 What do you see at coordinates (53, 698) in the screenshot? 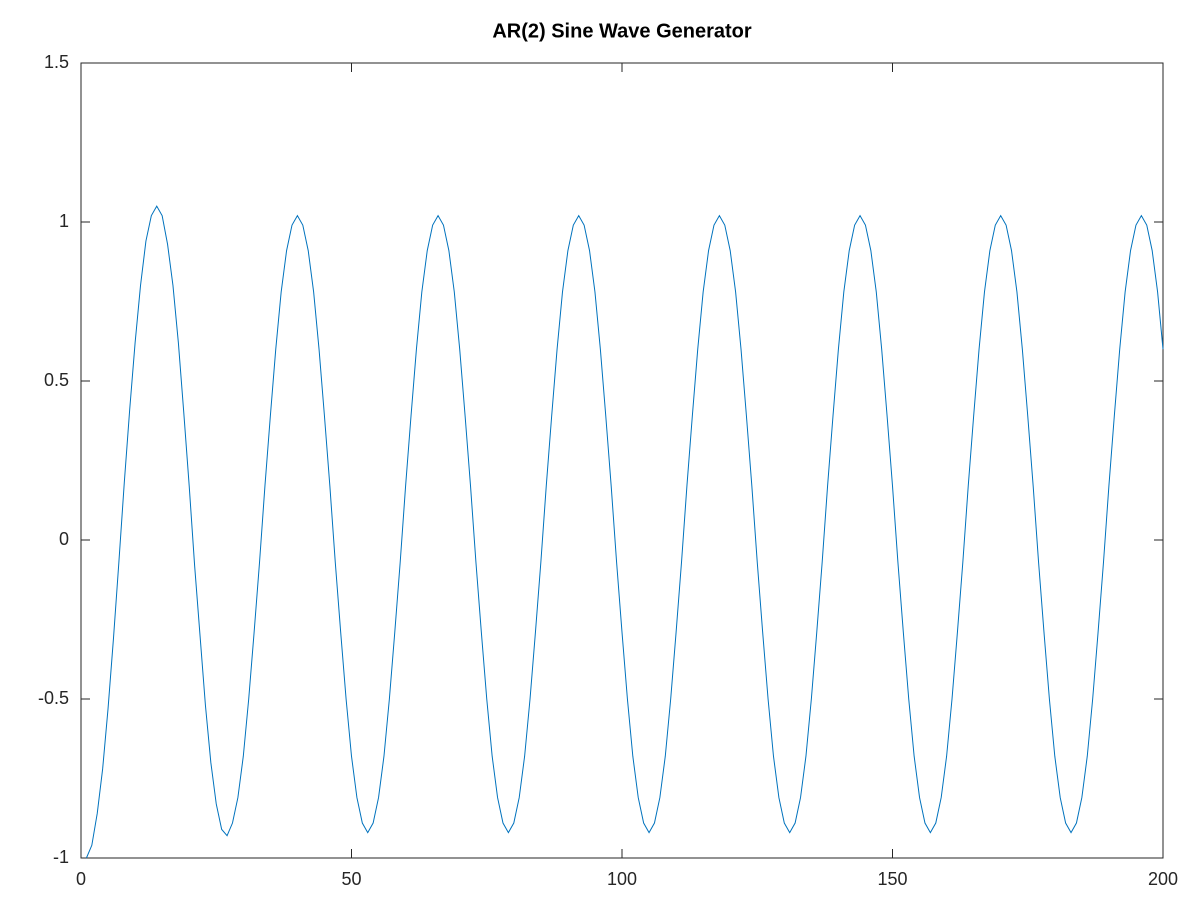
I see `y-tick-label: -0.5` at bounding box center [53, 698].